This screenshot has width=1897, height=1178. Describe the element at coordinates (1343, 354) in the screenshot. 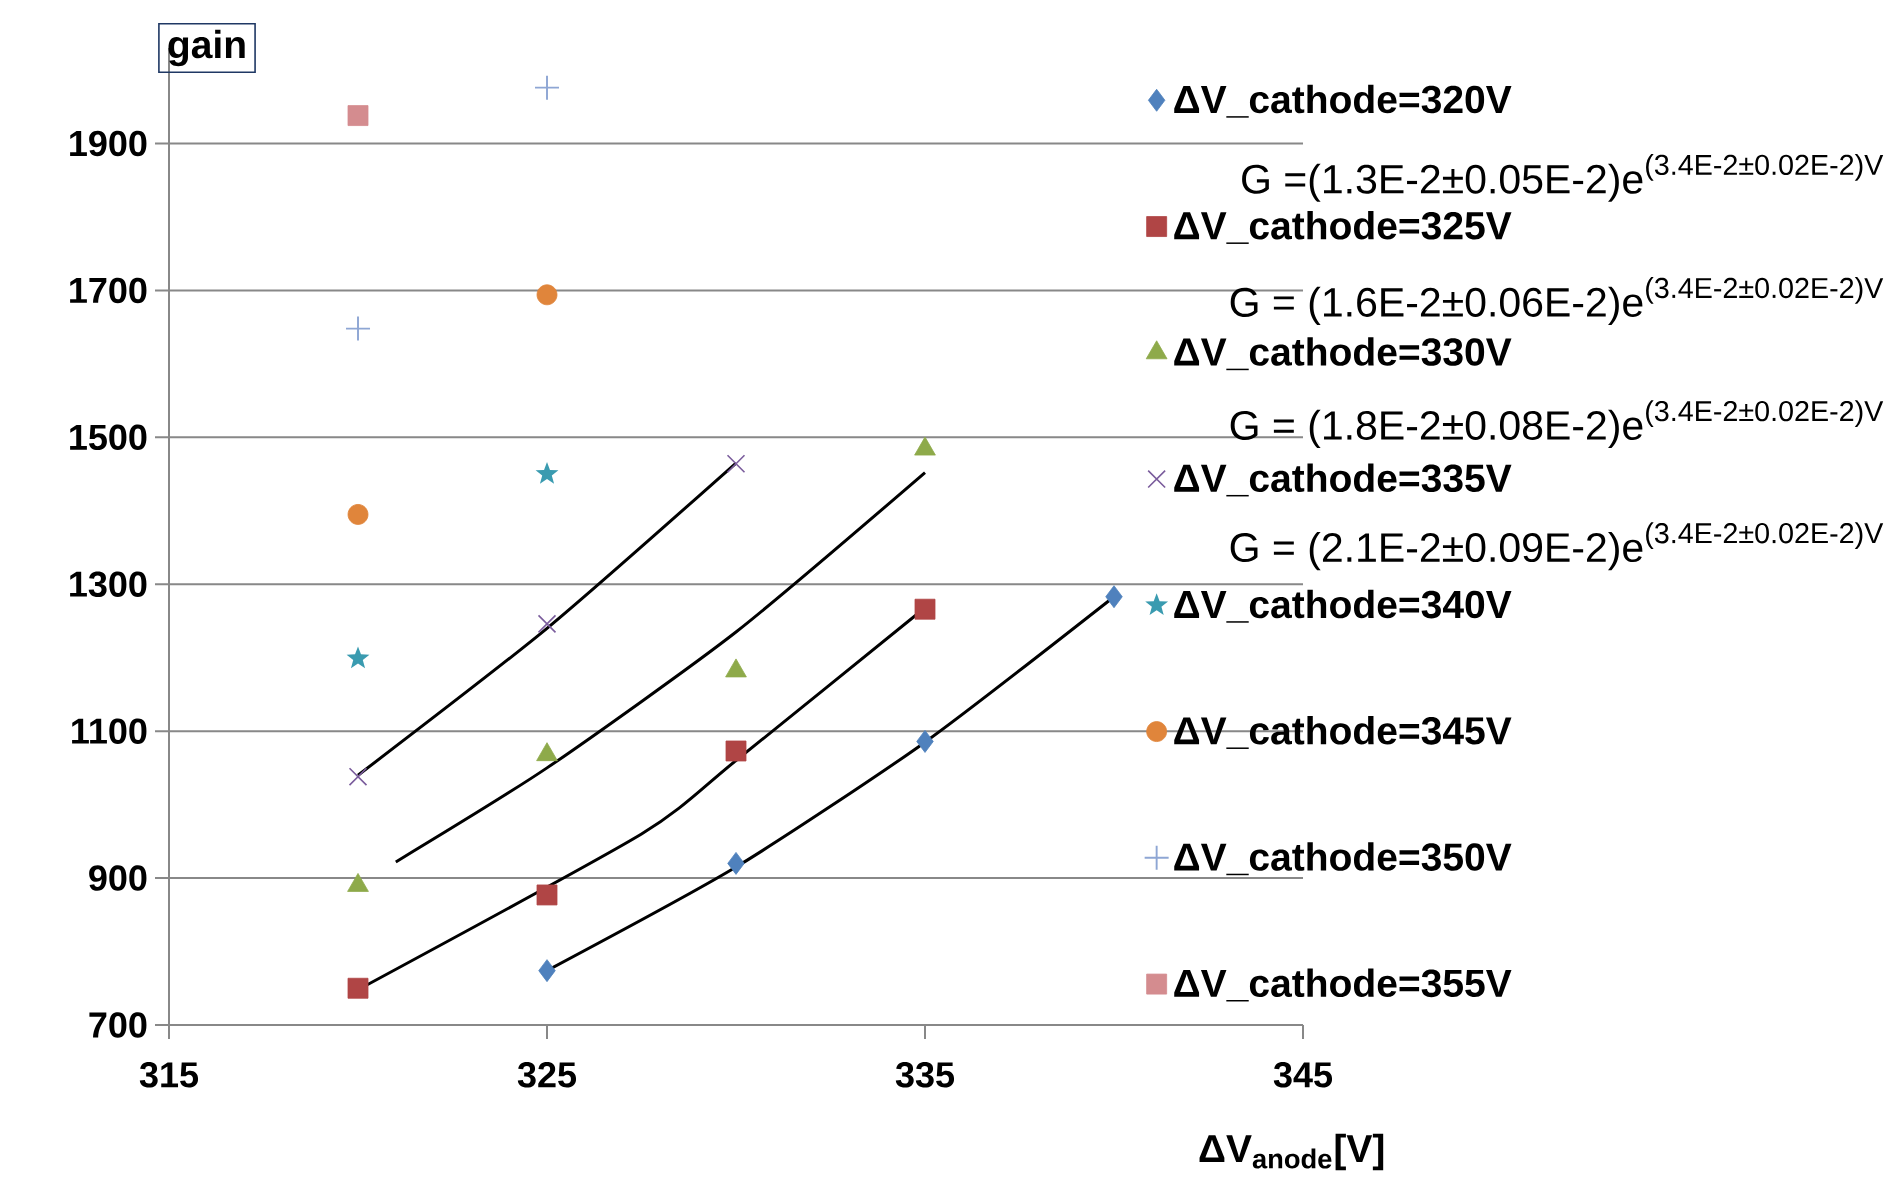

I see `legend-label: ΔV_cathode=330V` at that location.